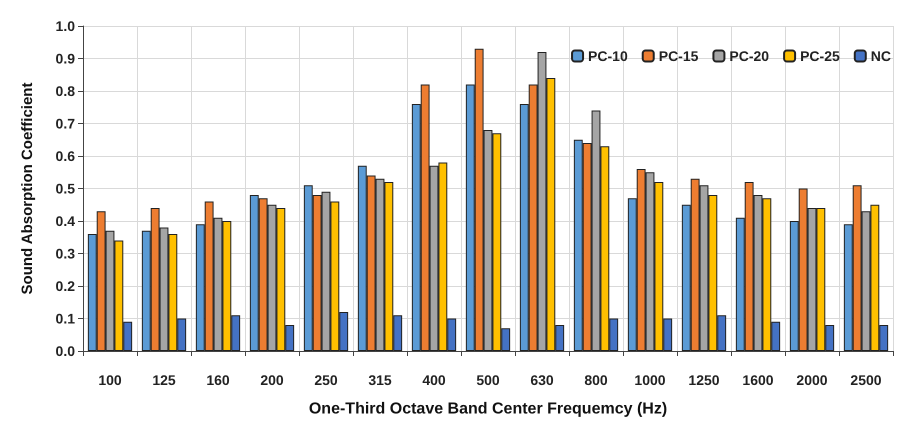 The height and width of the screenshot is (441, 909). Describe the element at coordinates (488, 380) in the screenshot. I see `x-tick-label: 500` at that location.